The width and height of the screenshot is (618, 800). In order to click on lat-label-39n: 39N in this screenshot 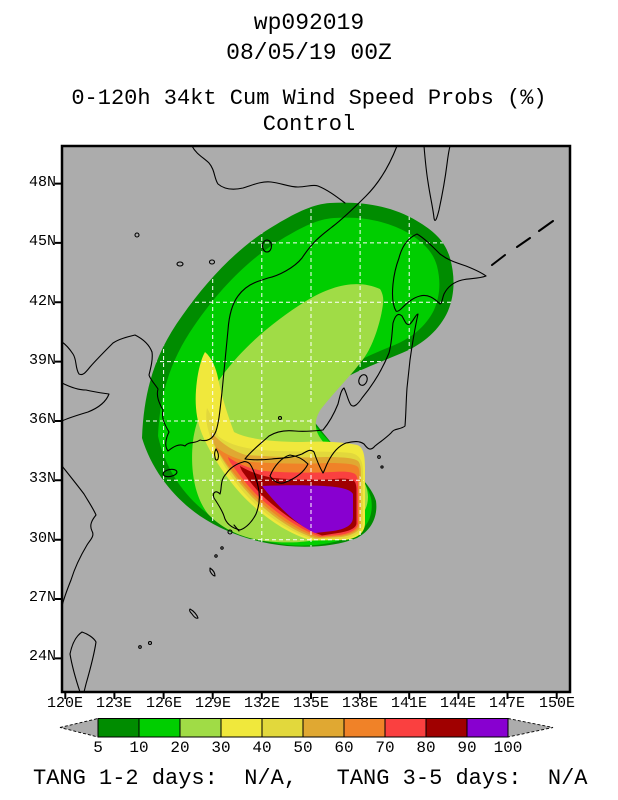, I will do `click(42, 360)`.